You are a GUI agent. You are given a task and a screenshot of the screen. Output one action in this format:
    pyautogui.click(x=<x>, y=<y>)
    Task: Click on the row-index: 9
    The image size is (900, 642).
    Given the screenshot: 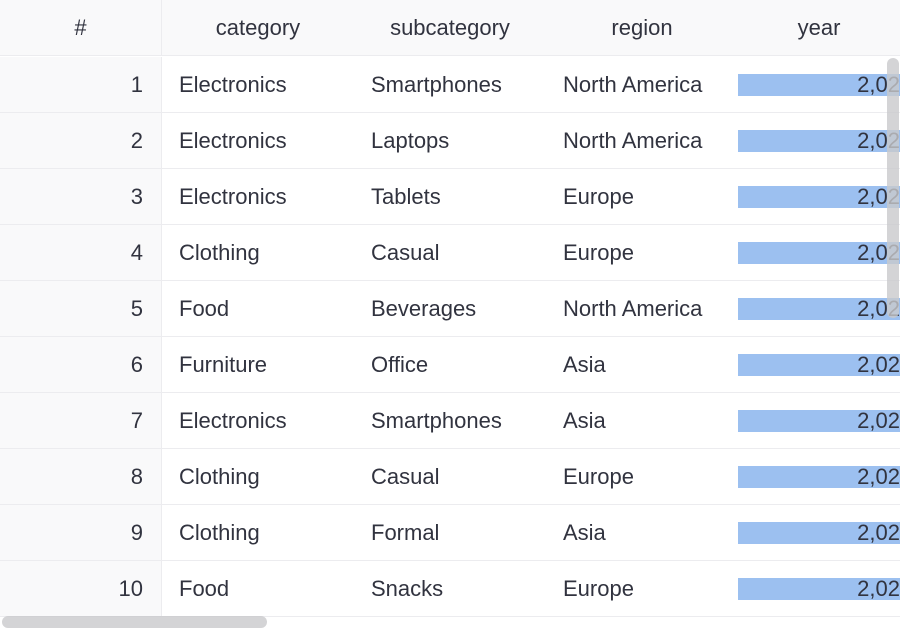 What is the action you would take?
    pyautogui.click(x=81, y=532)
    